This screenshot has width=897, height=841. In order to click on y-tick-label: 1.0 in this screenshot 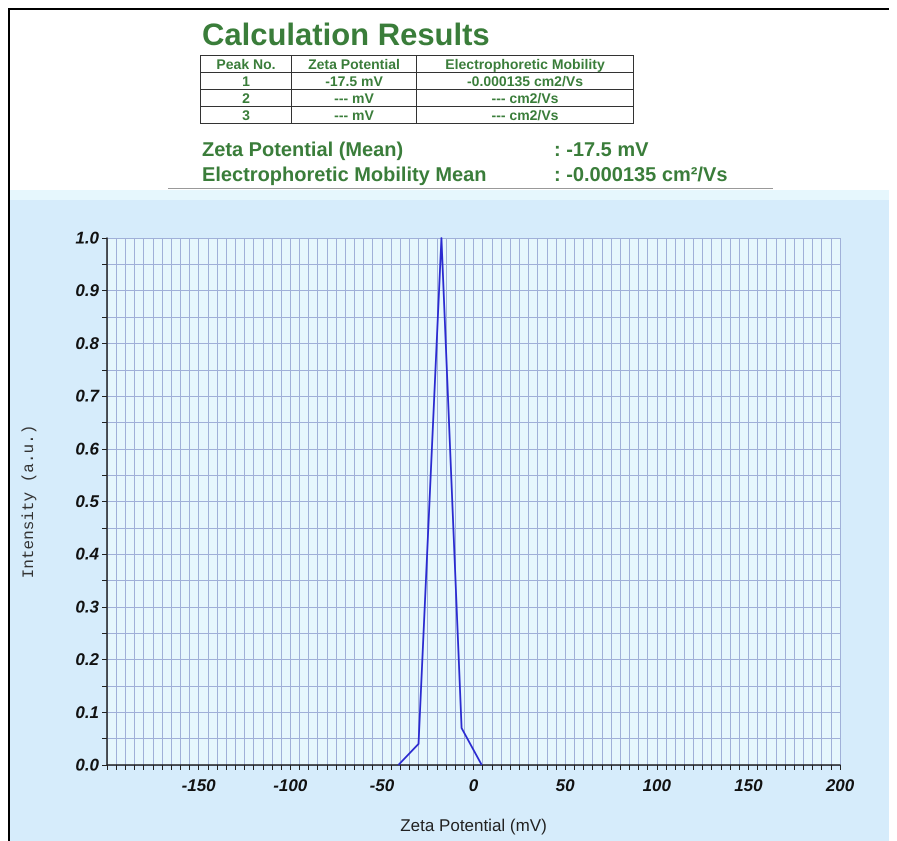, I will do `click(87, 238)`.